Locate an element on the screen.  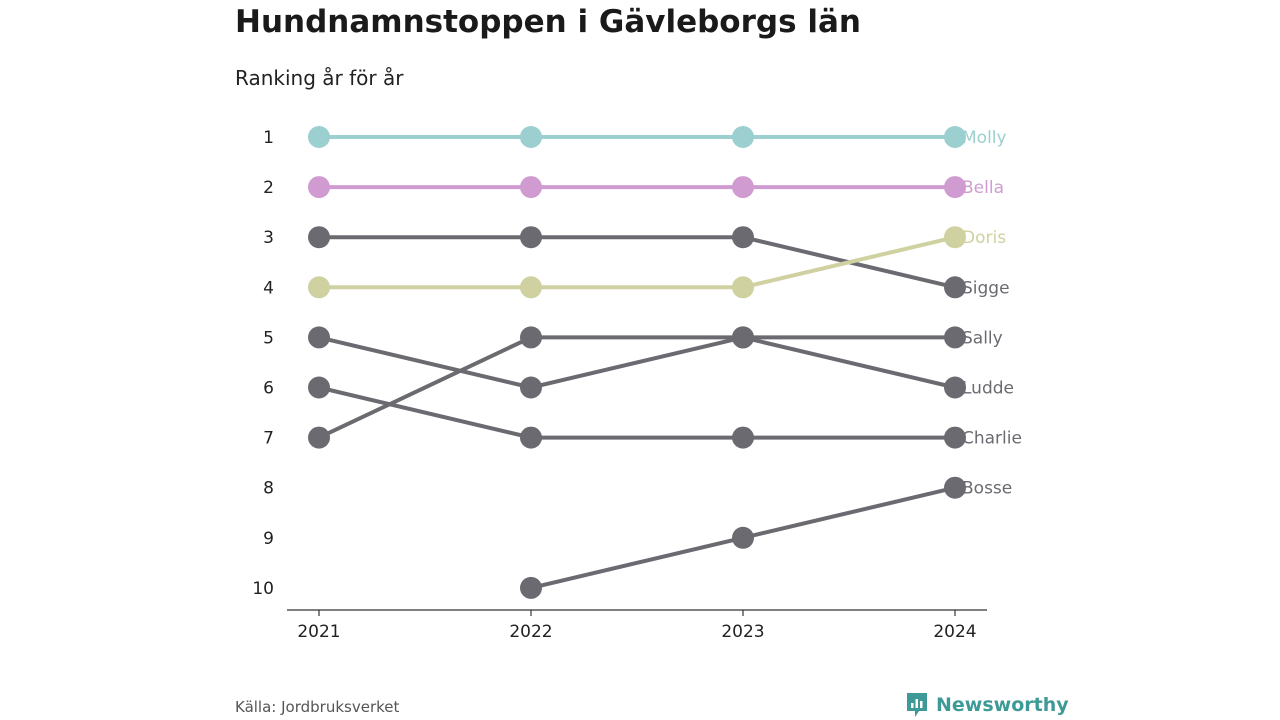
brand-logo: Newsworthy is located at coordinates (987, 705).